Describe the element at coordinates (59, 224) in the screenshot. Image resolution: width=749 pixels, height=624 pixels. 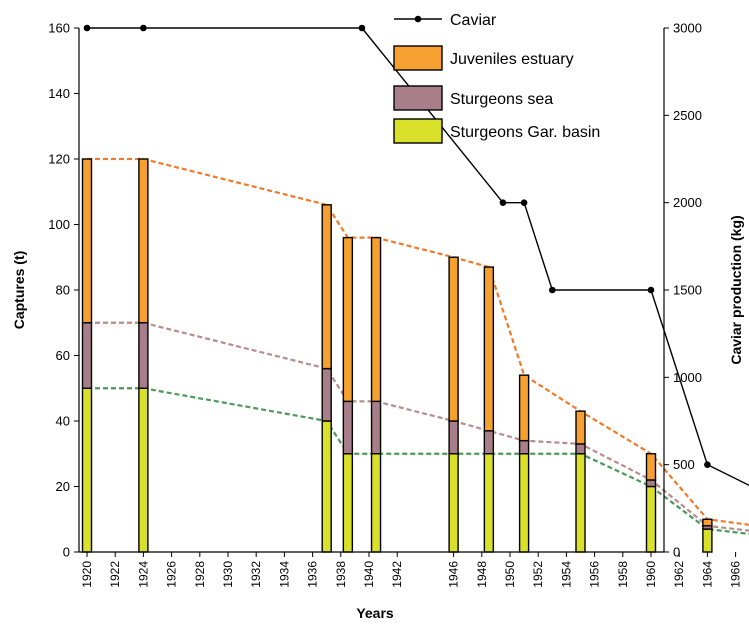
I see `y-left-tick-label: 100` at that location.